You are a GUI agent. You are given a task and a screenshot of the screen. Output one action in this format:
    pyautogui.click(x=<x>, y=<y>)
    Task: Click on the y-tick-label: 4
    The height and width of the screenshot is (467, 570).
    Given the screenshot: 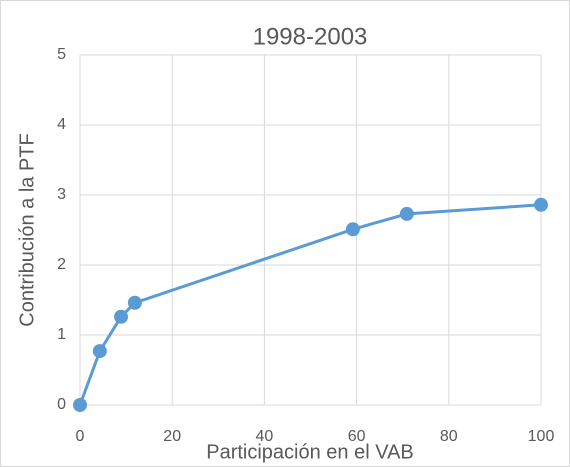 What is the action you would take?
    pyautogui.click(x=61, y=124)
    